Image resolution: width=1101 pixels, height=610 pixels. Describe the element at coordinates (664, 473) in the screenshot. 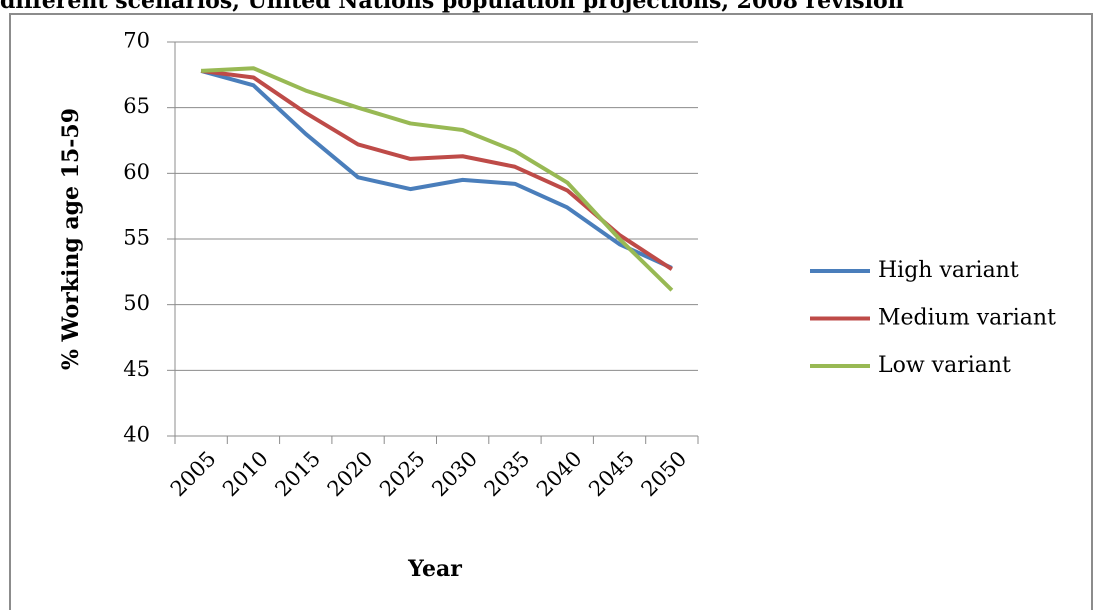

I see `x-tick-label: 2050` at that location.